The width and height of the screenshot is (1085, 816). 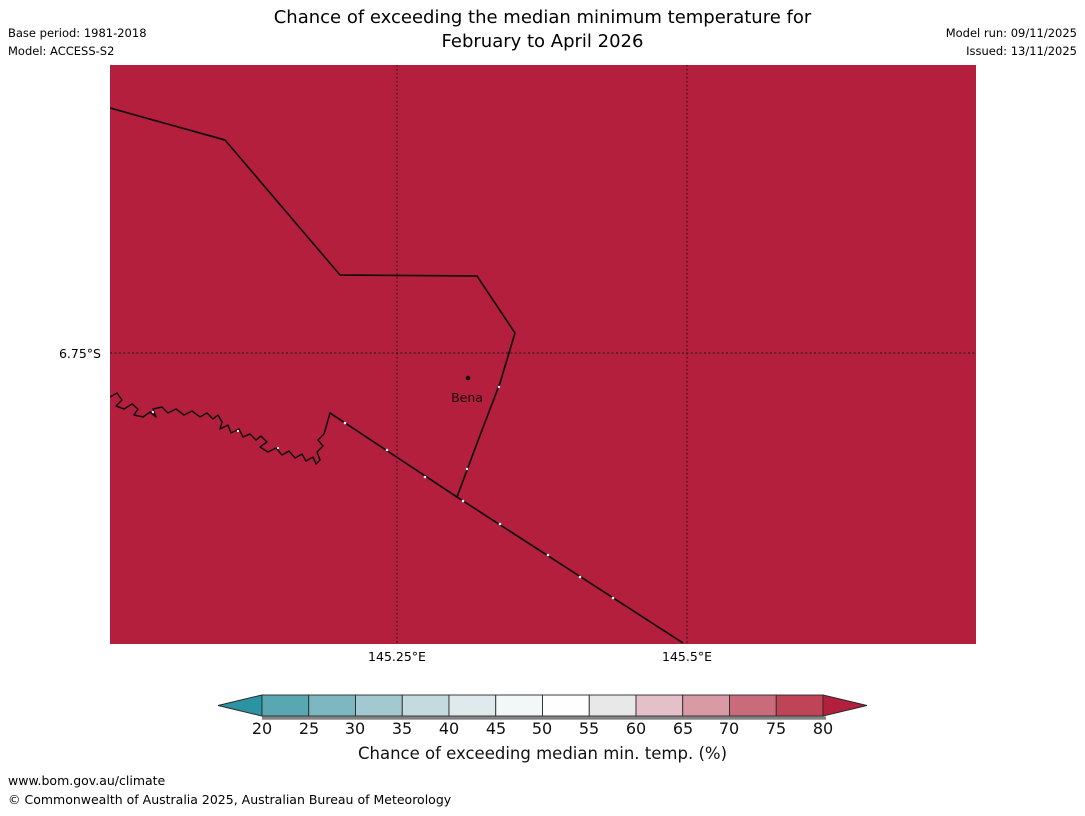 I want to click on lat-tick-label: 6.75°S, so click(x=79, y=353).